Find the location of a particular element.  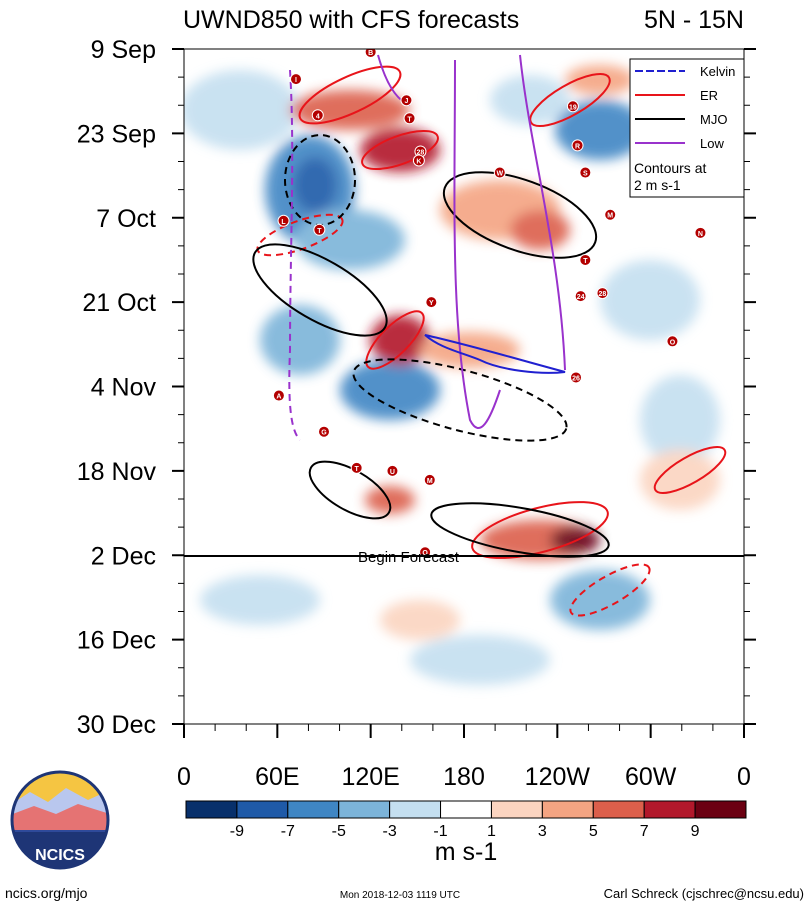

storm-marker: 19 is located at coordinates (572, 106).